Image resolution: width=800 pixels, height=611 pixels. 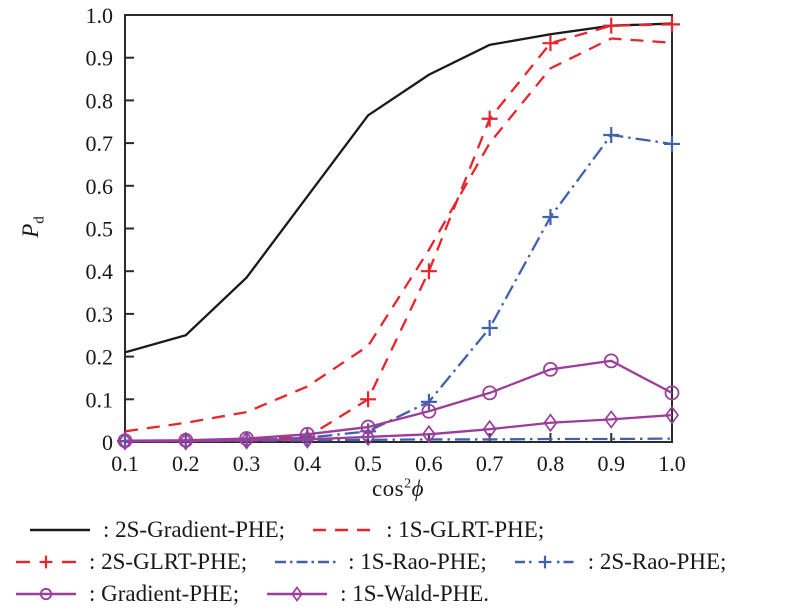 I want to click on legend-label: : 2S-GLRT-PHE;, so click(x=168, y=561).